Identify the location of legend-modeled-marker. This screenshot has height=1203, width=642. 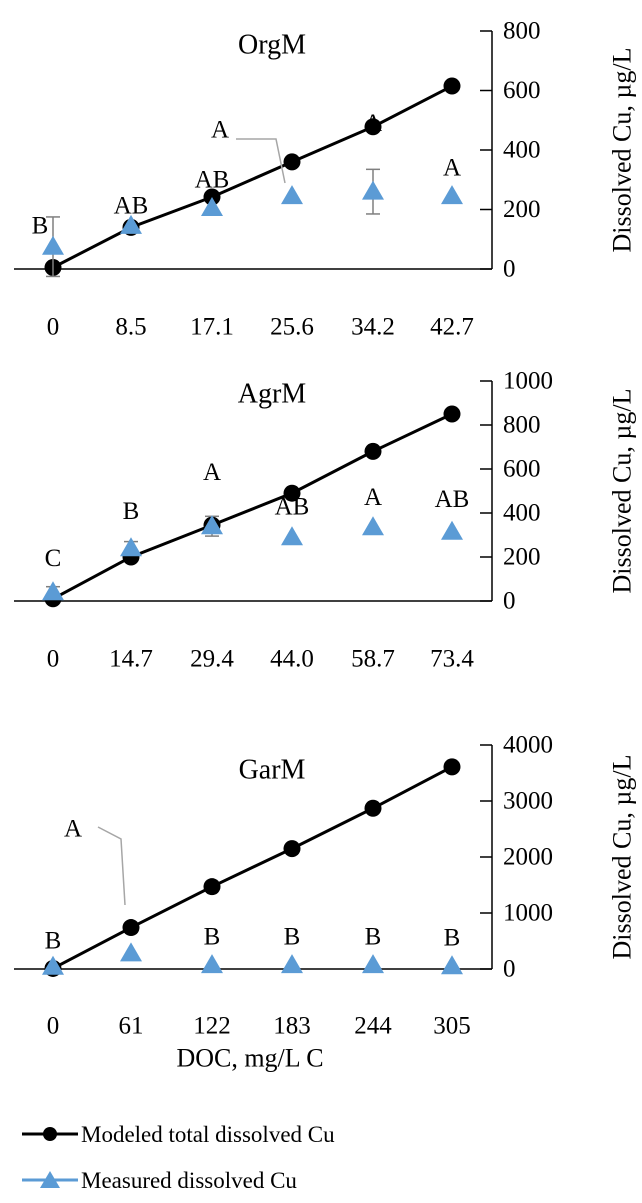
(50, 1134).